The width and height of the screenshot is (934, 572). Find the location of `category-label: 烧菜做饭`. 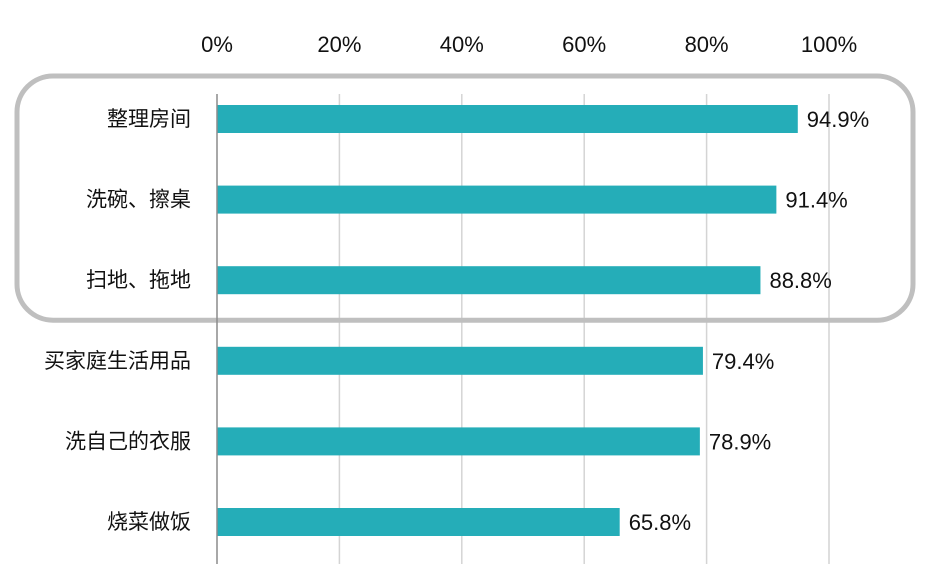

category-label: 烧菜做饭 is located at coordinates (149, 522).